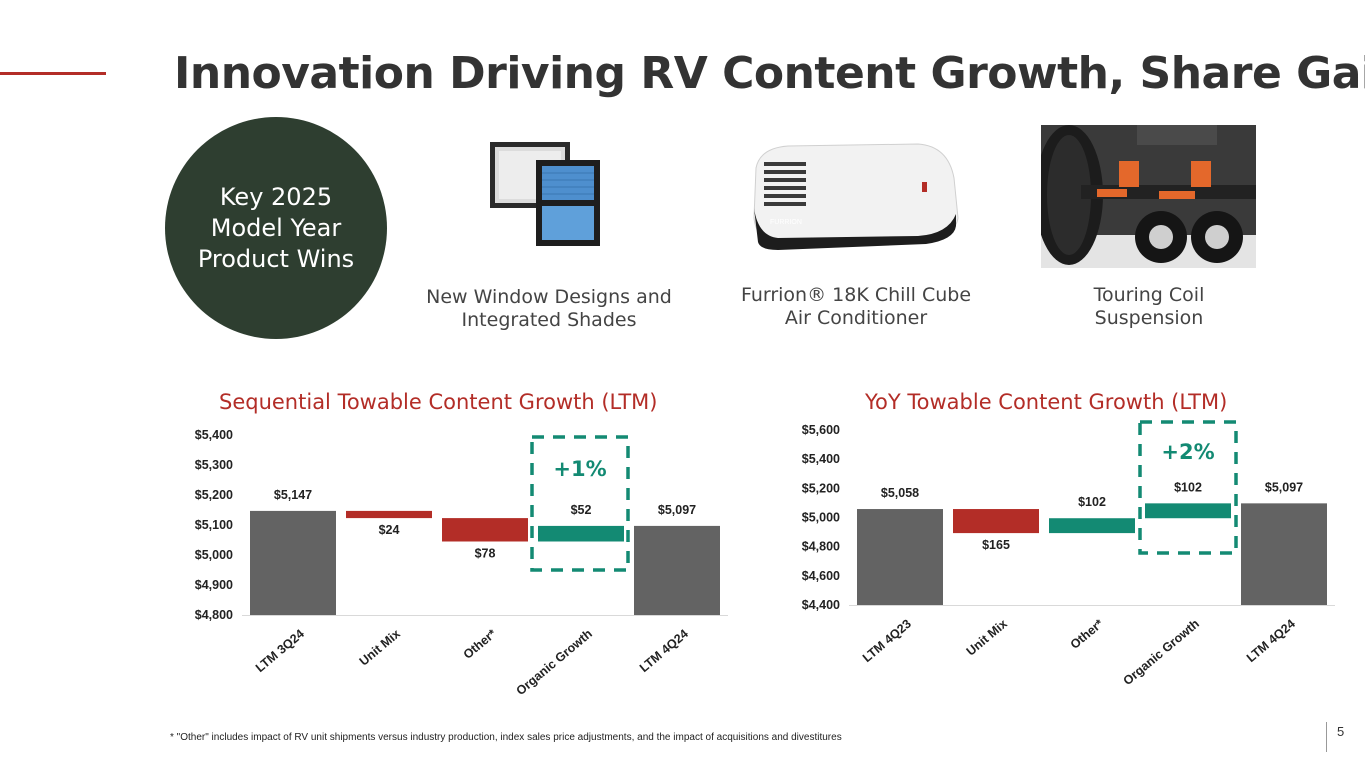 This screenshot has width=1365, height=768. Describe the element at coordinates (900, 493) in the screenshot. I see `data-label: $5,058` at that location.